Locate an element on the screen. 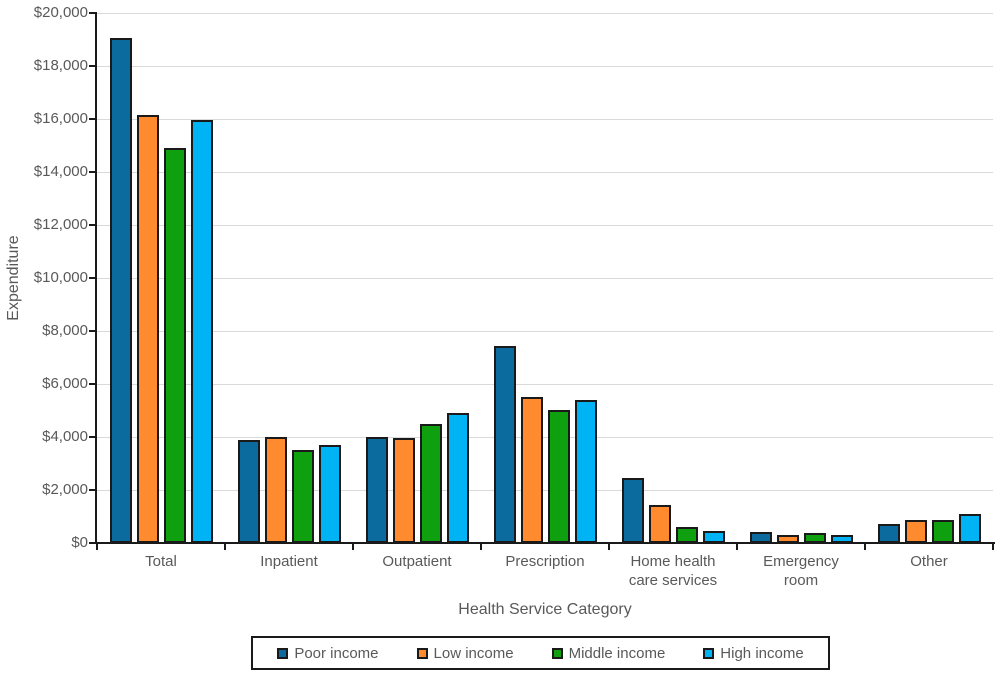  y-tick-label: $16,000 is located at coordinates (60, 118).